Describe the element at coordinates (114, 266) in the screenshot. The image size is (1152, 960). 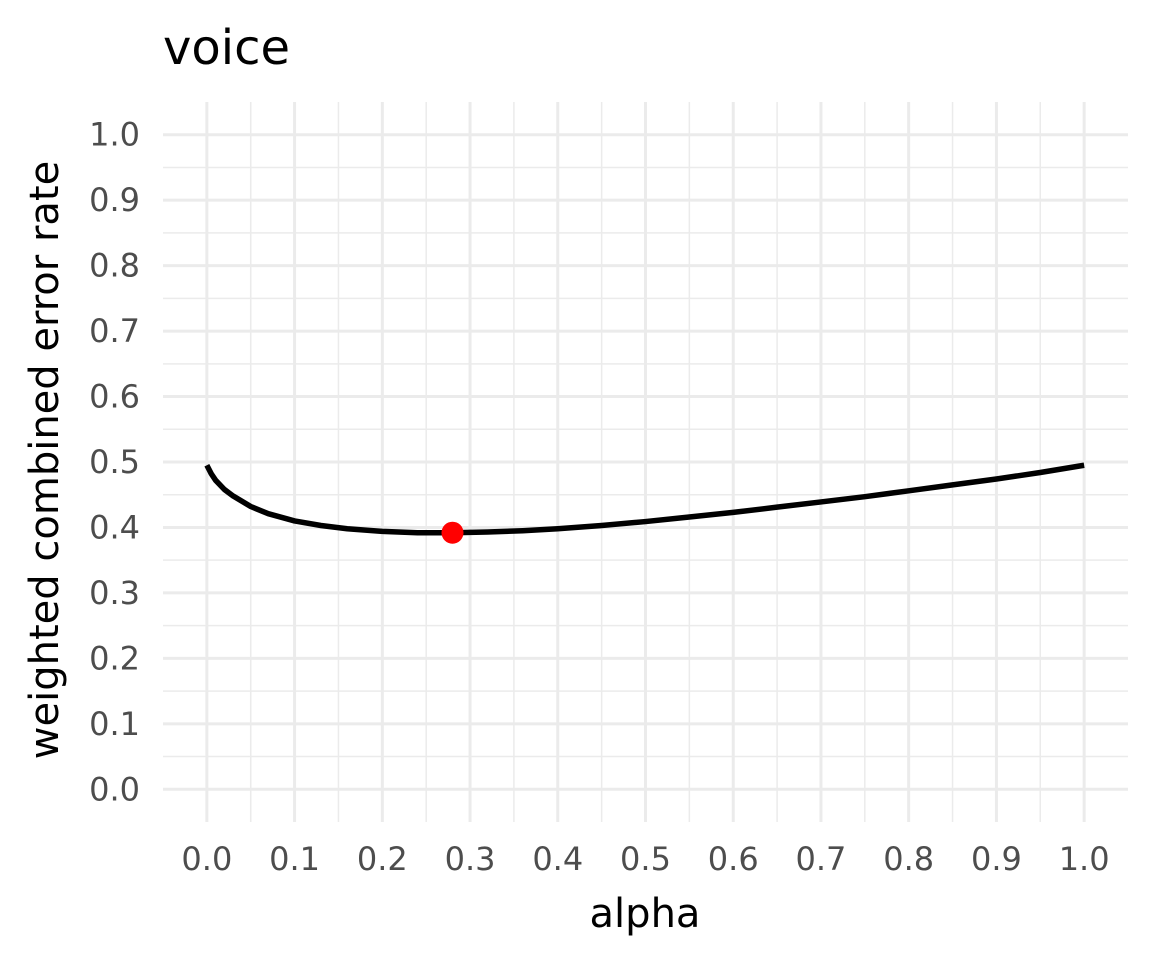
I see `y-tick-label: 0.8` at that location.